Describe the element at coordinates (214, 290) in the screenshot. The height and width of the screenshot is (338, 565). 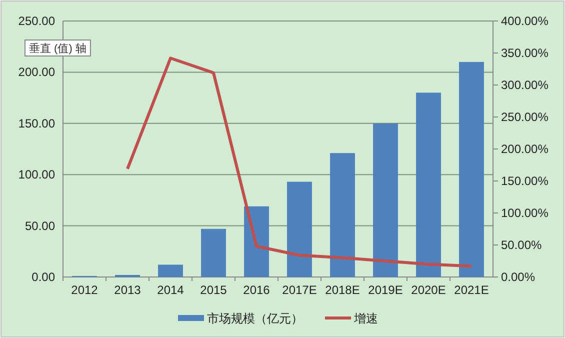
I see `x-tick-label: 2015` at that location.